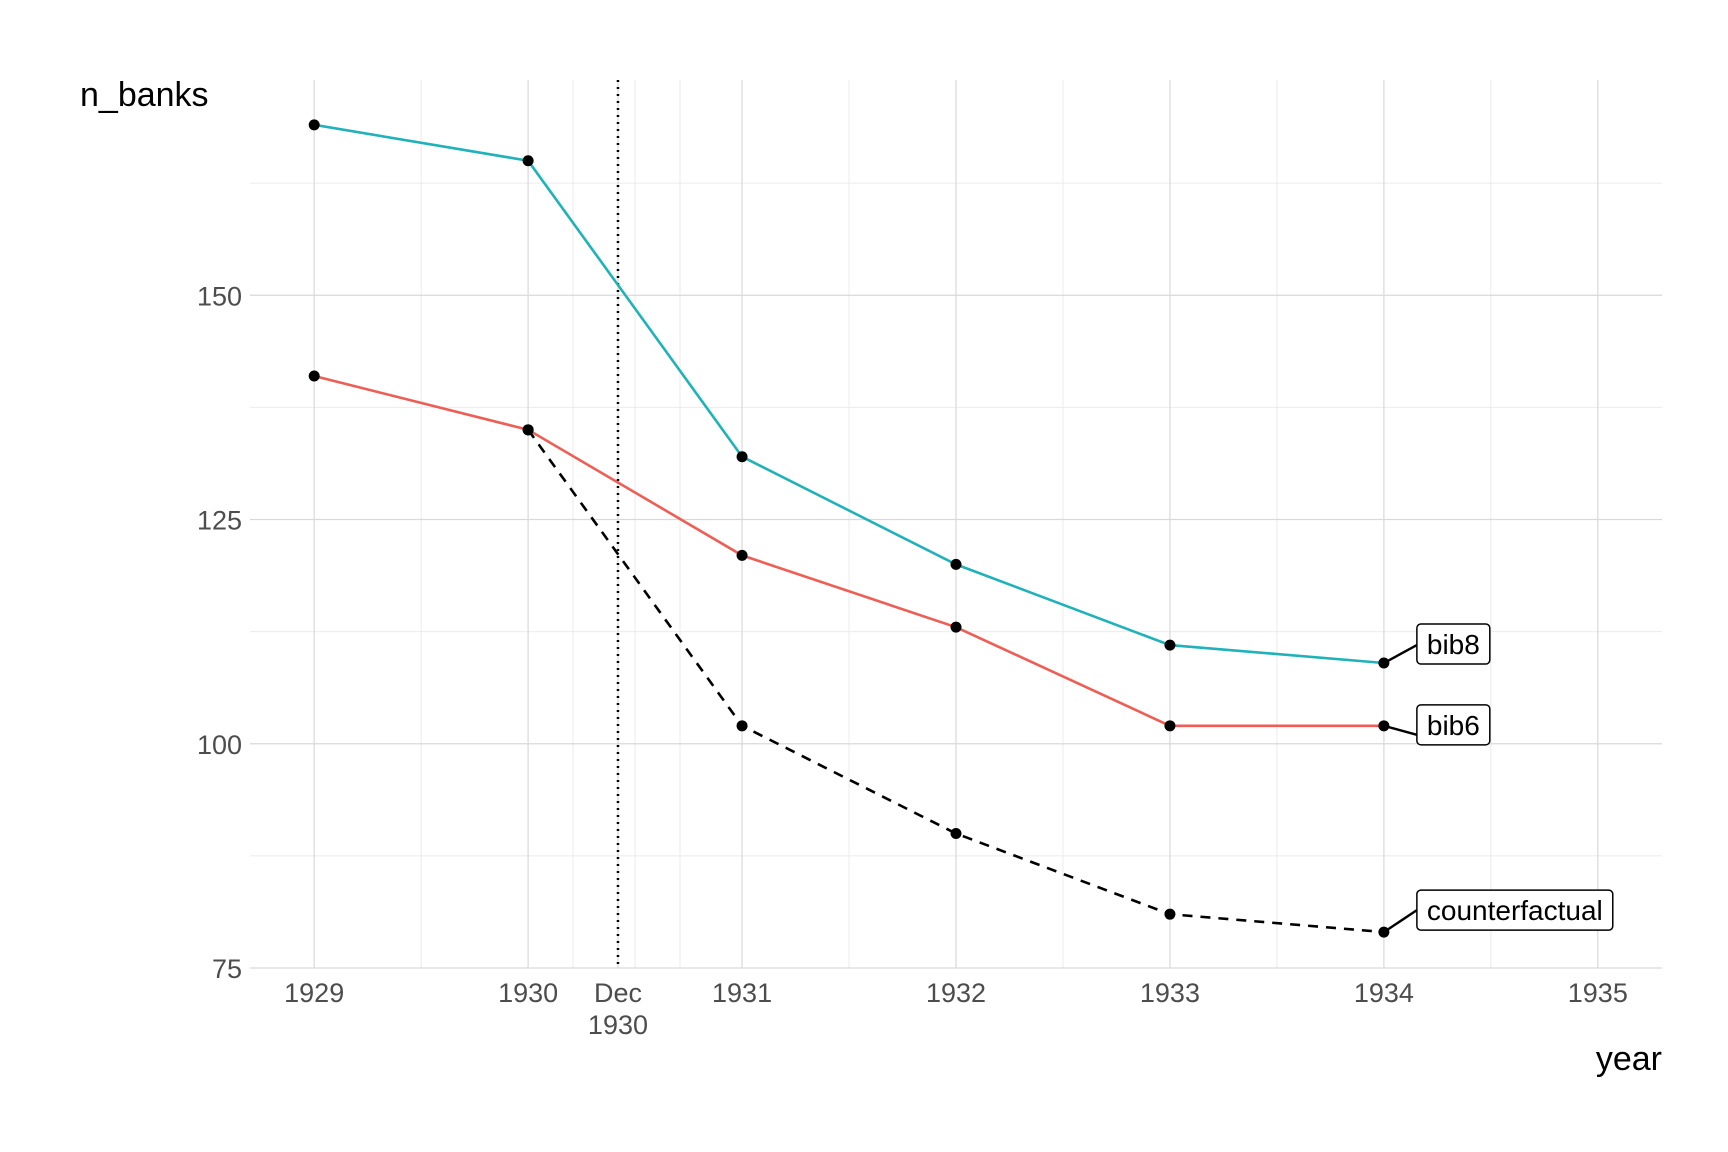 This screenshot has width=1728, height=1152. Describe the element at coordinates (528, 993) in the screenshot. I see `x-tick-label: 1930` at that location.